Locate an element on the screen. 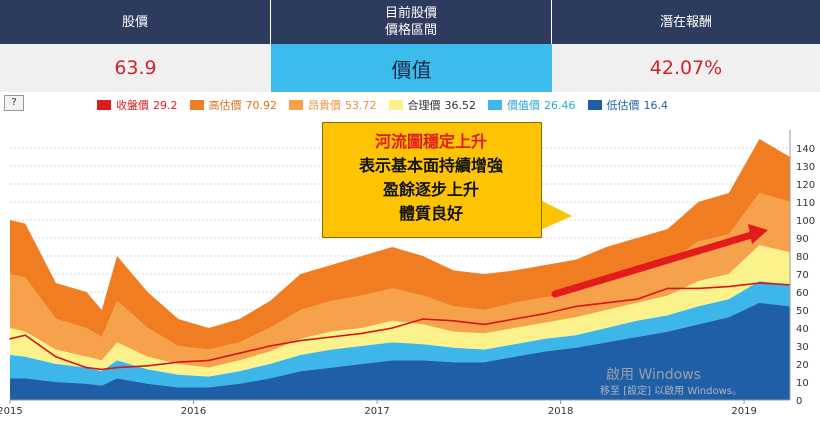  header-row: 股價 目前股價 價格區間 潛在報酬 is located at coordinates (410, 22).